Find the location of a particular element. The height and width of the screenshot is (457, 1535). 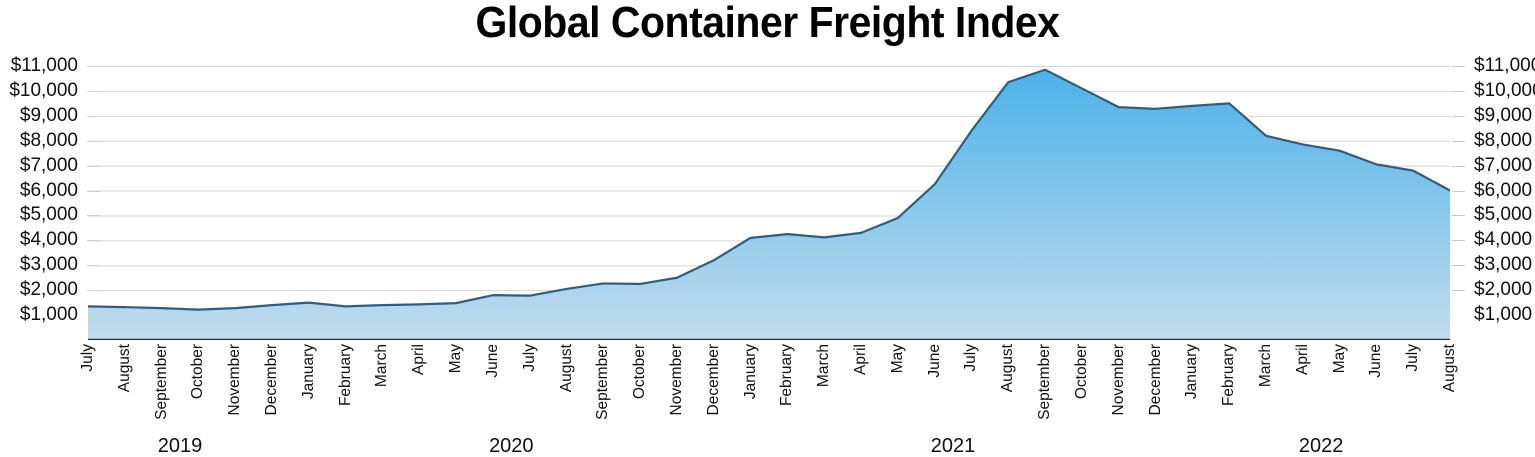

x-axis-year-label: 2019 is located at coordinates (180, 446).